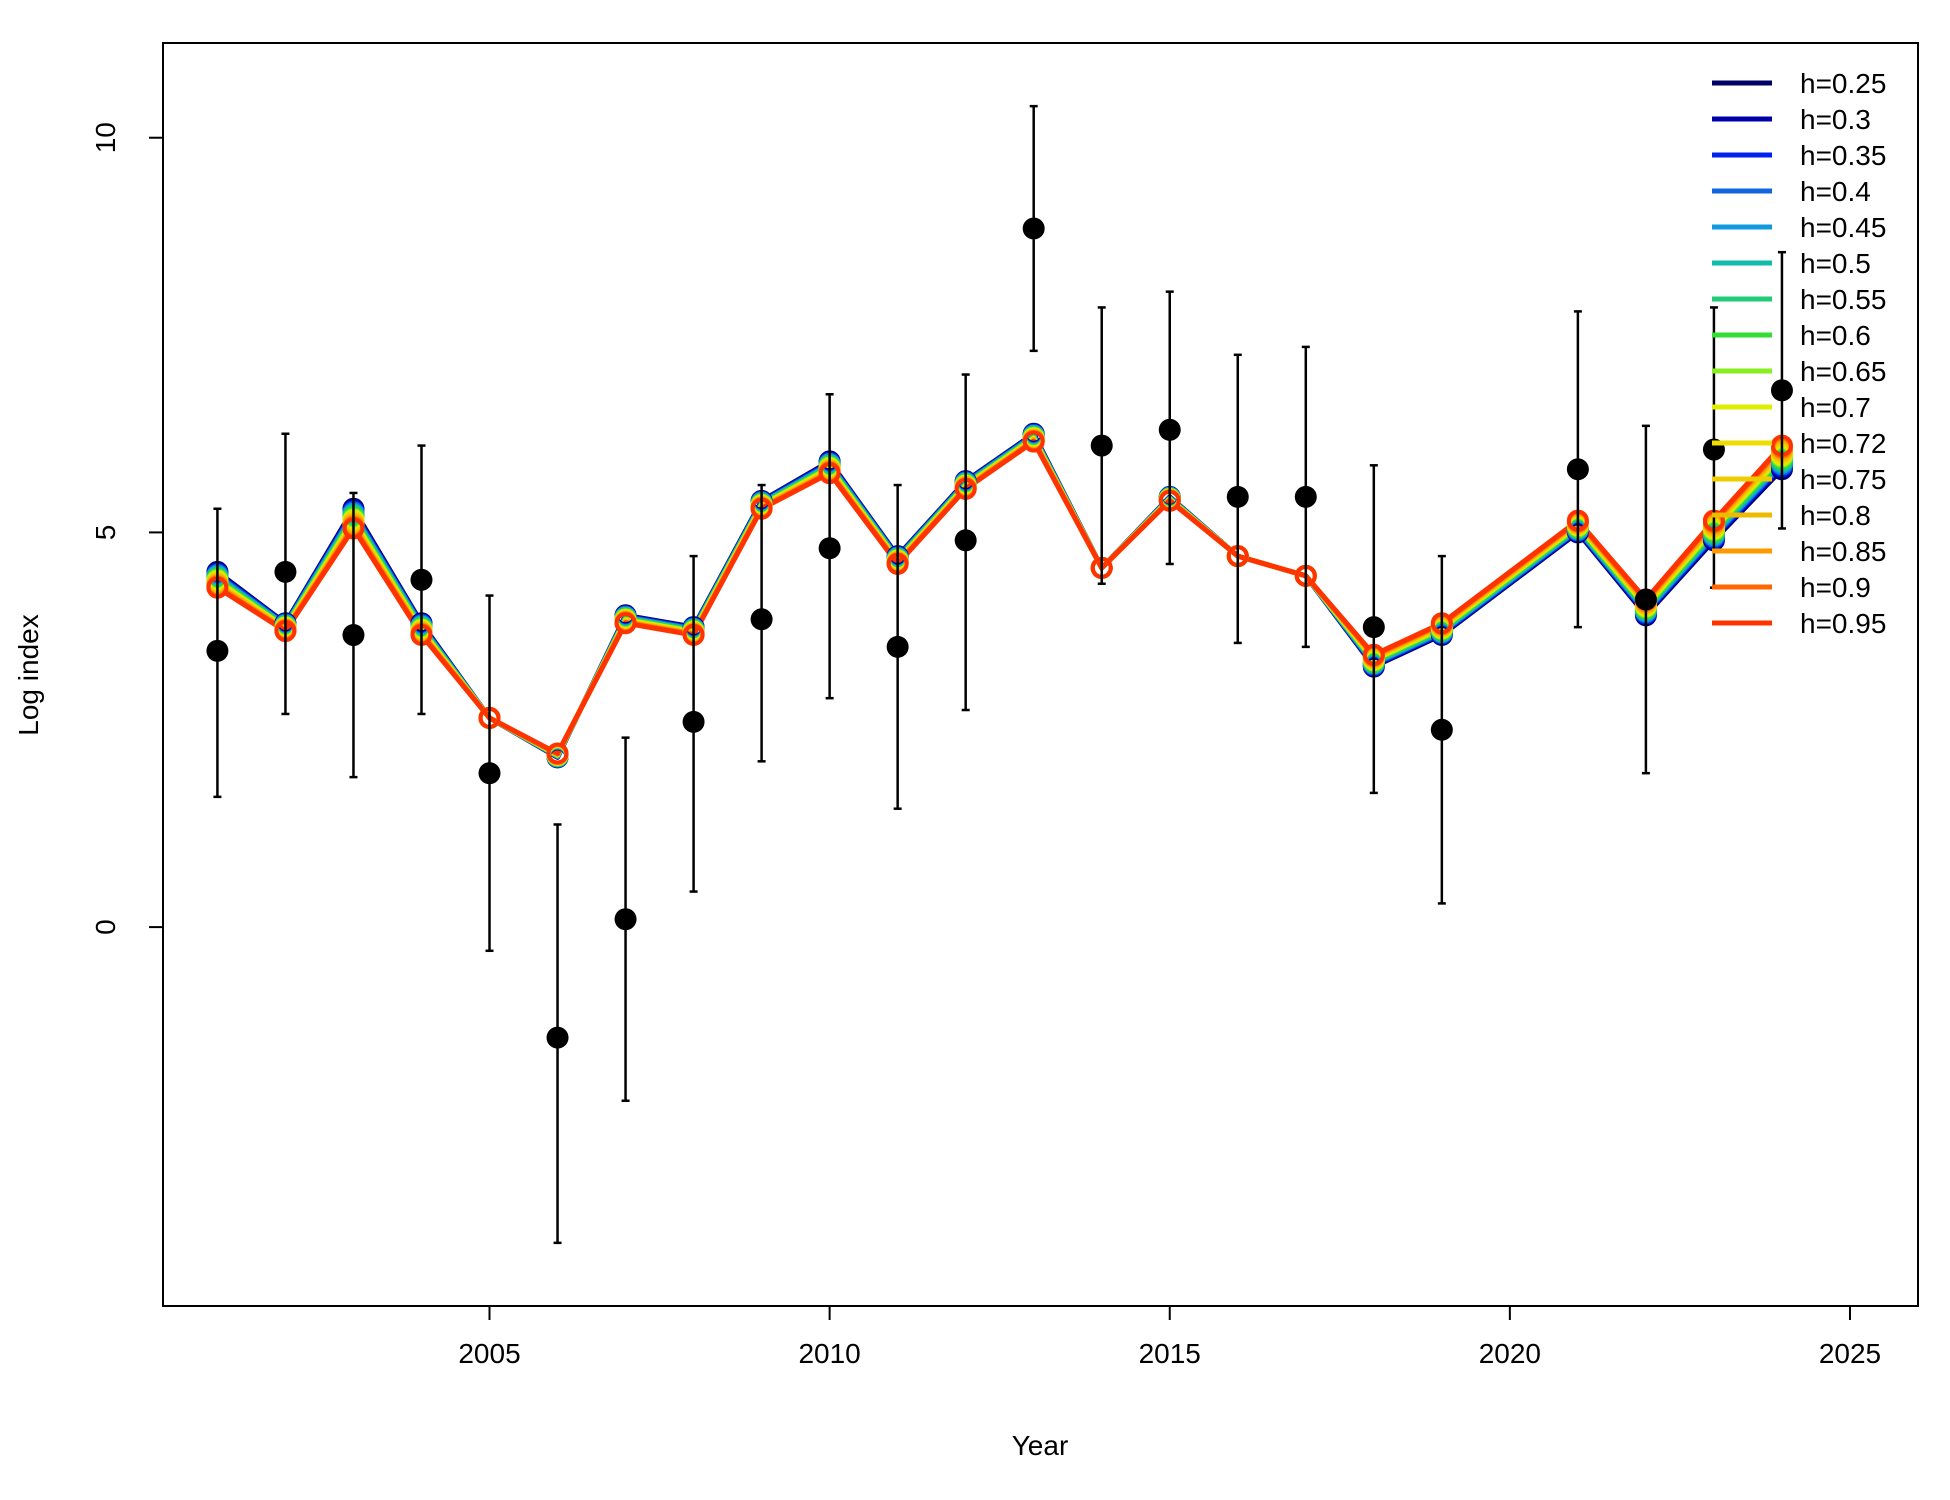 The height and width of the screenshot is (1500, 1950). What do you see at coordinates (1843, 479) in the screenshot?
I see `legend-label: h=0.75` at bounding box center [1843, 479].